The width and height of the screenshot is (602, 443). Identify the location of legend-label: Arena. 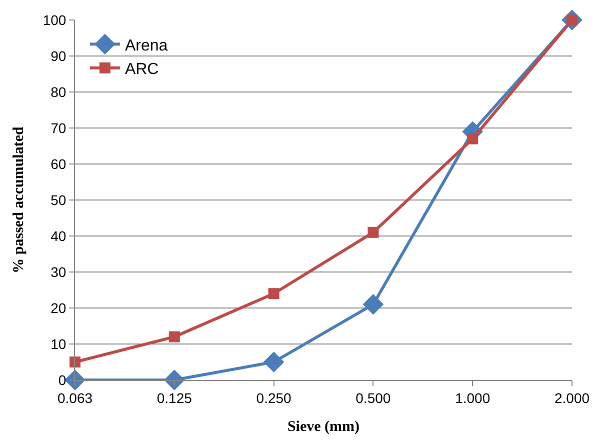
(146, 45).